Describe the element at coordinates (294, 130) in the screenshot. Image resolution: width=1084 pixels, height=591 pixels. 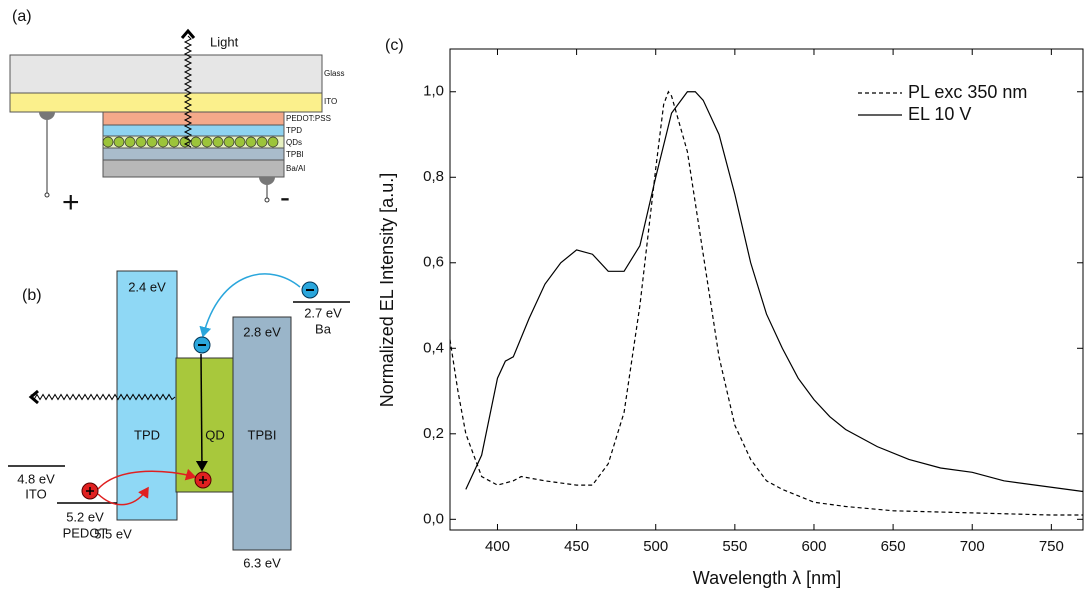
I see `layer-label: TPD` at that location.